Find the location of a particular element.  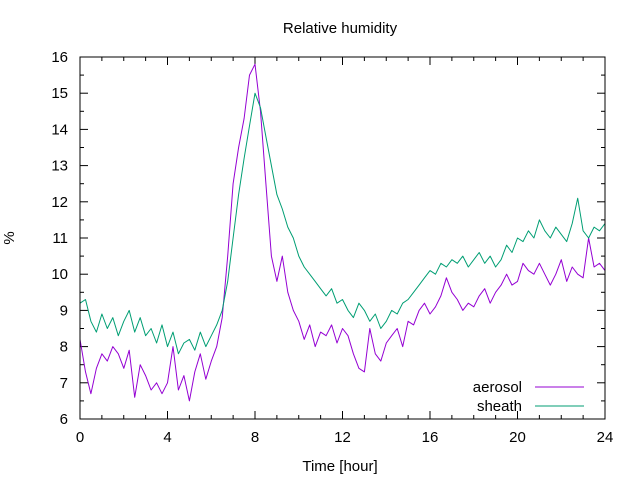

y-tick-label: 11 is located at coordinates (60, 238).